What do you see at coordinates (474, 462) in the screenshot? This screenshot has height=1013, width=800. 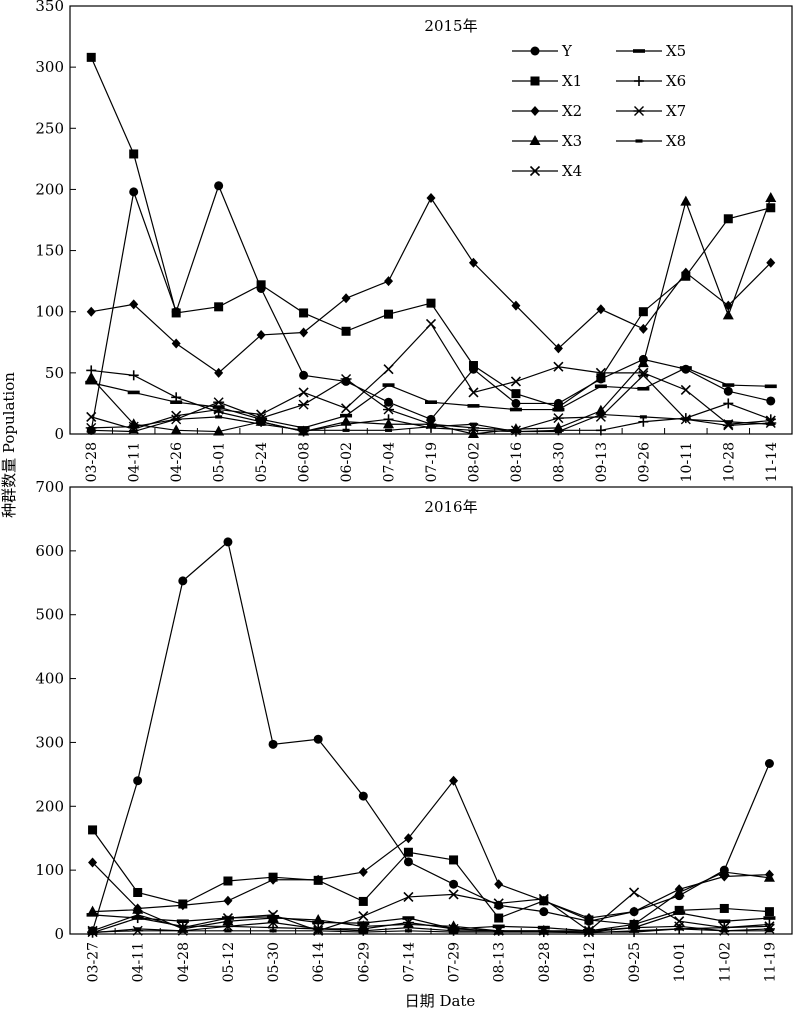 I see `x-tick-label: 08-02` at bounding box center [474, 462].